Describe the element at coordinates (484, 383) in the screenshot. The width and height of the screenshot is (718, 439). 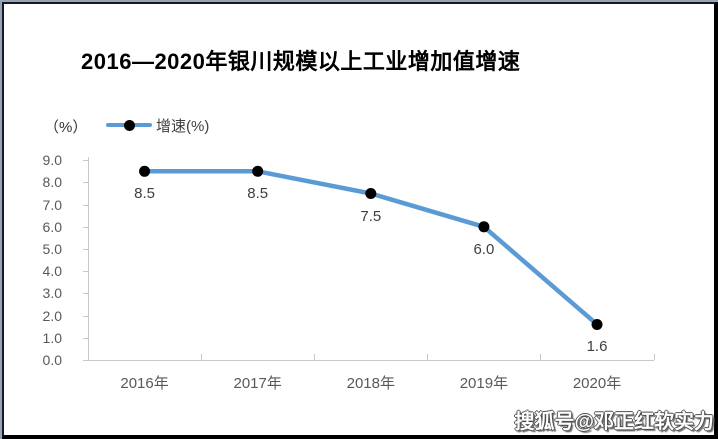
I see `x-axis-label: 2019年` at that location.